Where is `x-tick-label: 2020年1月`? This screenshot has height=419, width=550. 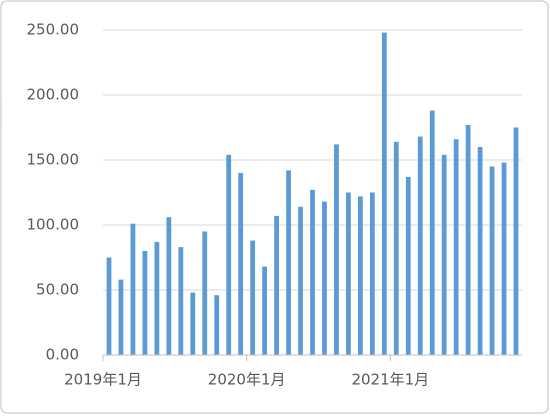
x-tick-label: 2020年1月 is located at coordinates (247, 380).